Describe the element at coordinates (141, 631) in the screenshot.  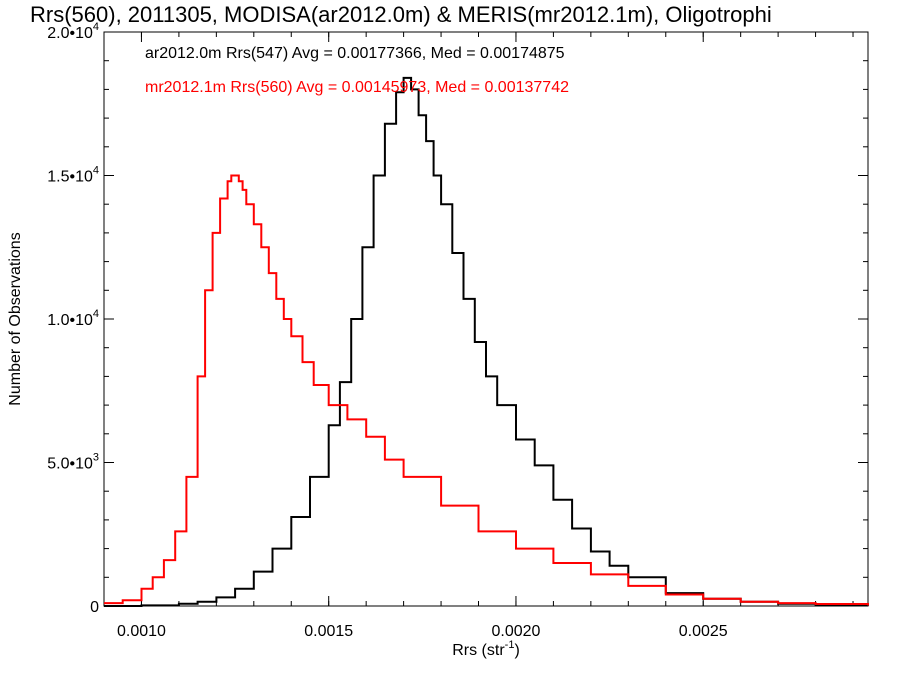
I see `x-tick-label: 0.0010` at that location.